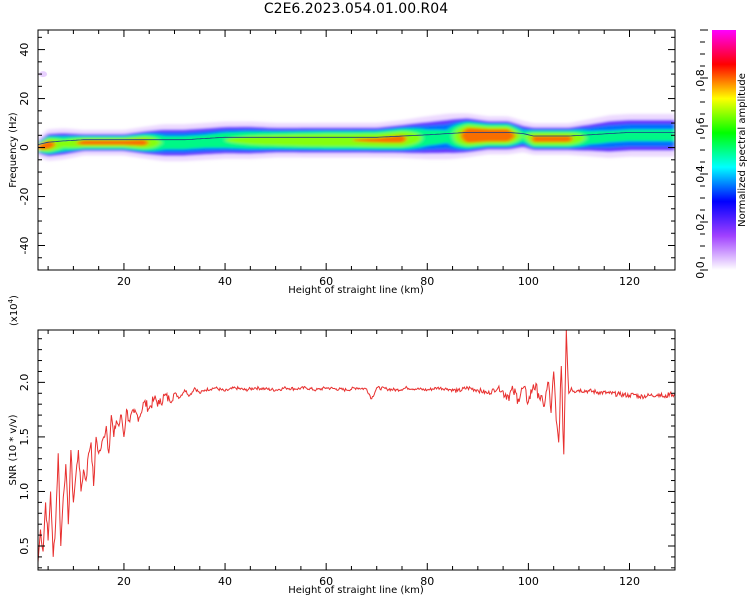  What do you see at coordinates (13, 150) in the screenshot?
I see `spectrogram-y-axis-label: Frequency (Hz)` at bounding box center [13, 150].